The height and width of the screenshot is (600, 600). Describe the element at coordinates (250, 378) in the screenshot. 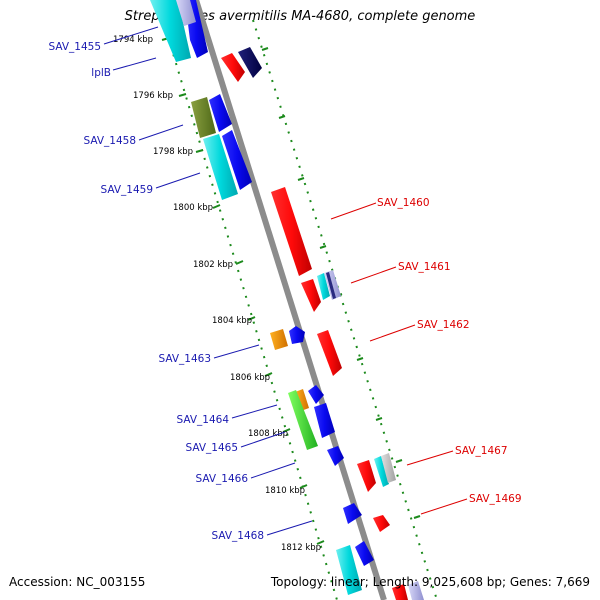

I see `tick-label: 1806 kbp` at that location.